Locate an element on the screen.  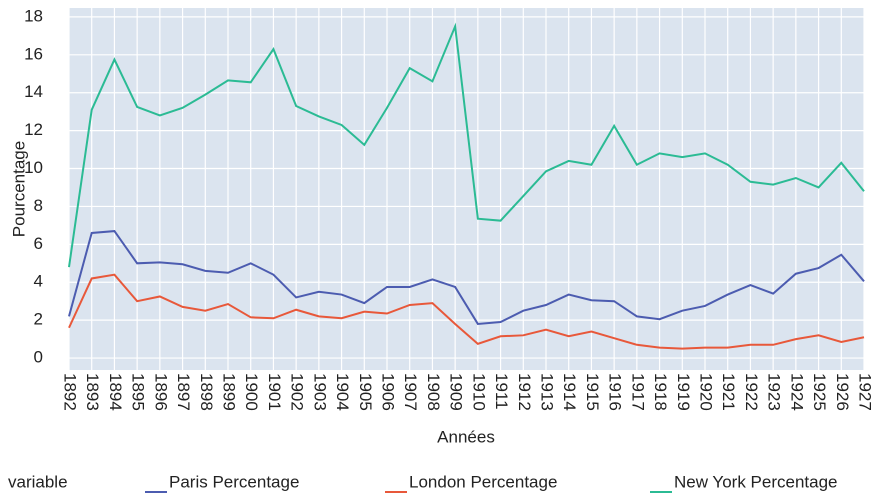
legend-title: variable is located at coordinates (38, 481).